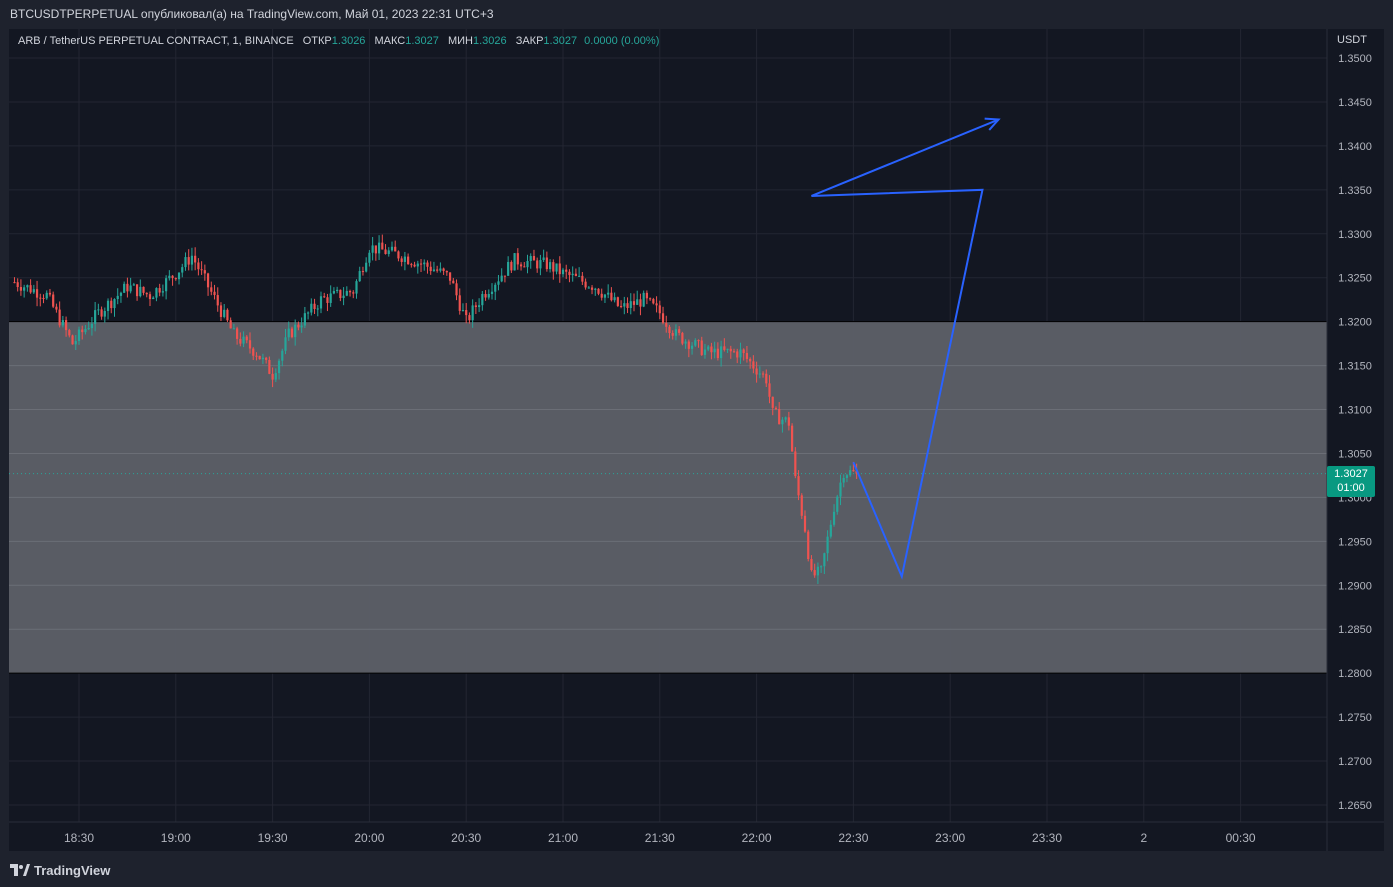  I want to click on price-tick-label: 1.3500, so click(1355, 59).